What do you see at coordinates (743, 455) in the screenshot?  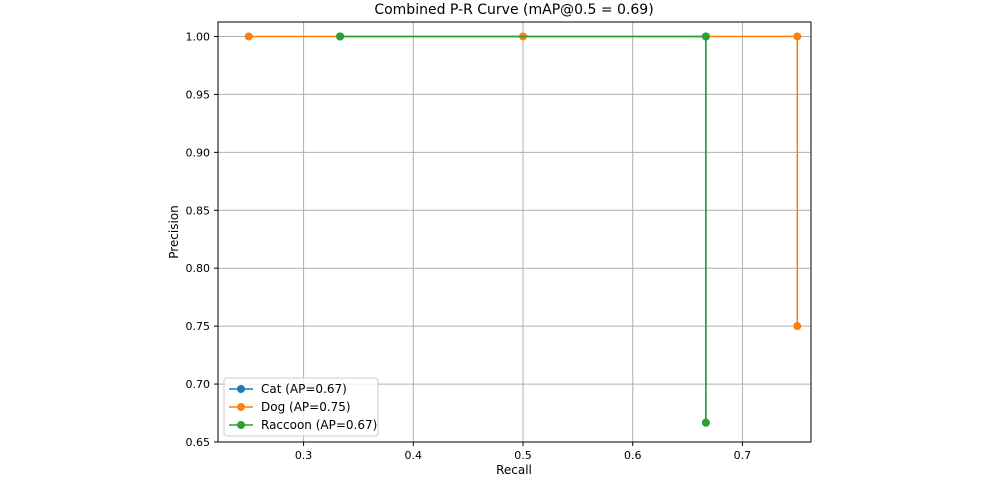 I see `x-tick-label: 0.7` at bounding box center [743, 455].